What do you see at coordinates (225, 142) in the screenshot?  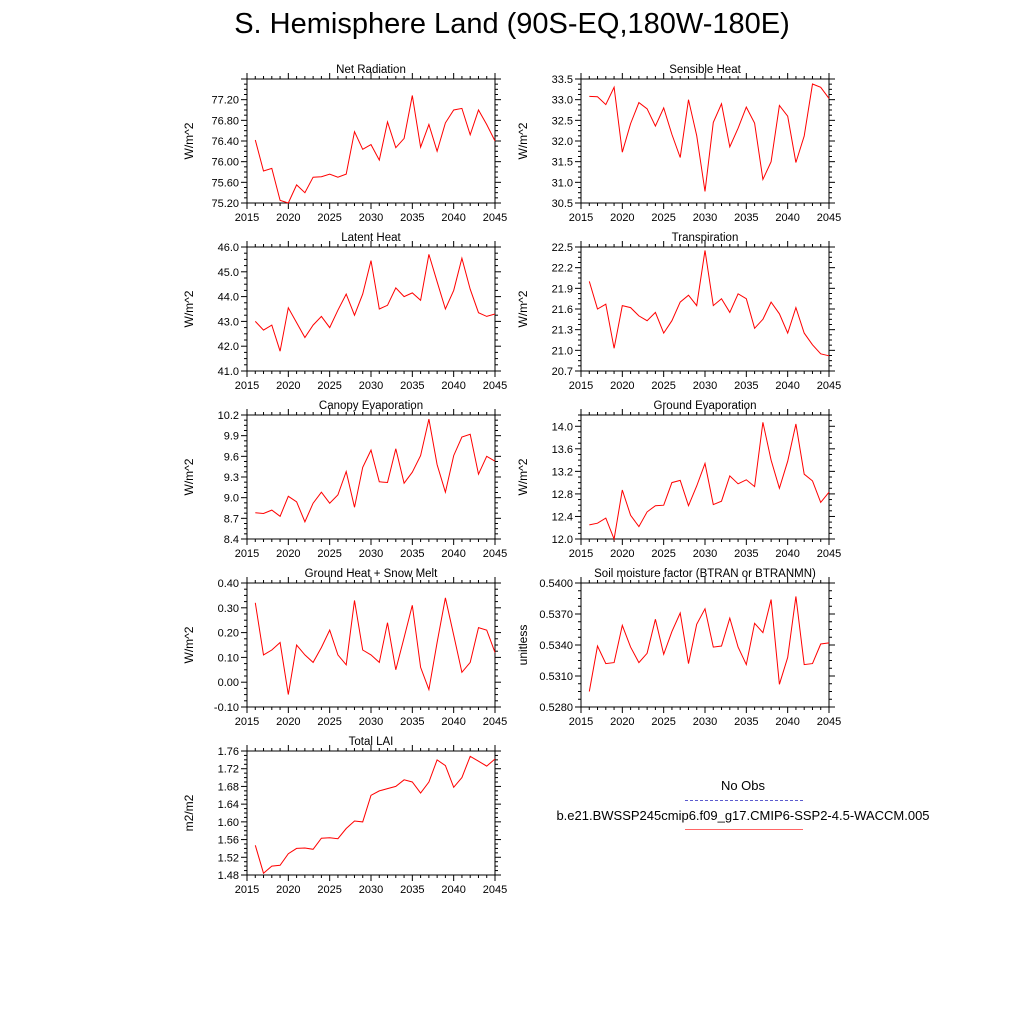 I see `y-tick-label: 76.40` at bounding box center [225, 142].